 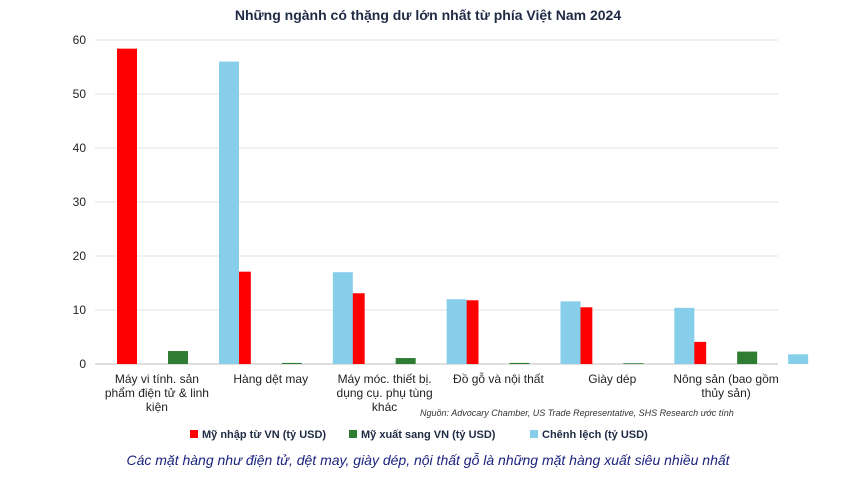 What do you see at coordinates (80, 256) in the screenshot?
I see `y-tick-label: 20` at bounding box center [80, 256].